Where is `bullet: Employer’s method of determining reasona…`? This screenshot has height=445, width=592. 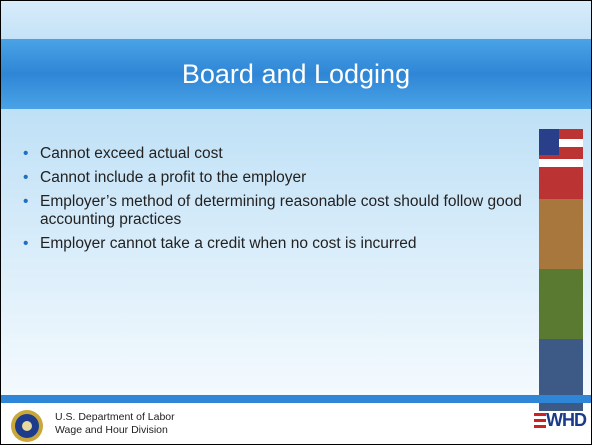 bullet: Employer’s method of determining reasona… is located at coordinates (278, 211).